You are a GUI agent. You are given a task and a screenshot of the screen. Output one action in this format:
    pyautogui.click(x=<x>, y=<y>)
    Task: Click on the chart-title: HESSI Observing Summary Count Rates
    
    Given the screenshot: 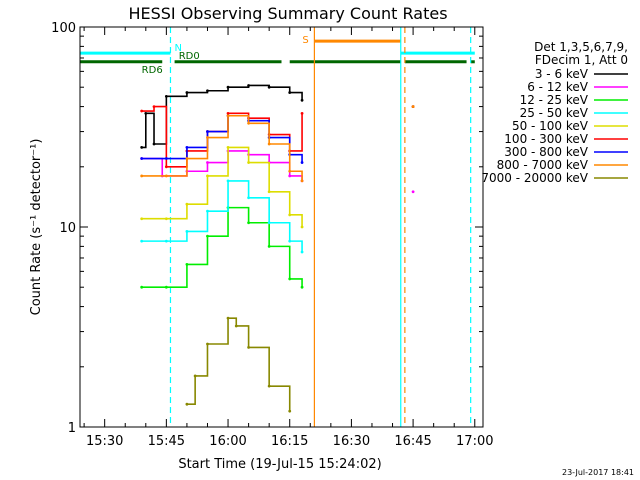 What is the action you would take?
    pyautogui.click(x=287, y=13)
    